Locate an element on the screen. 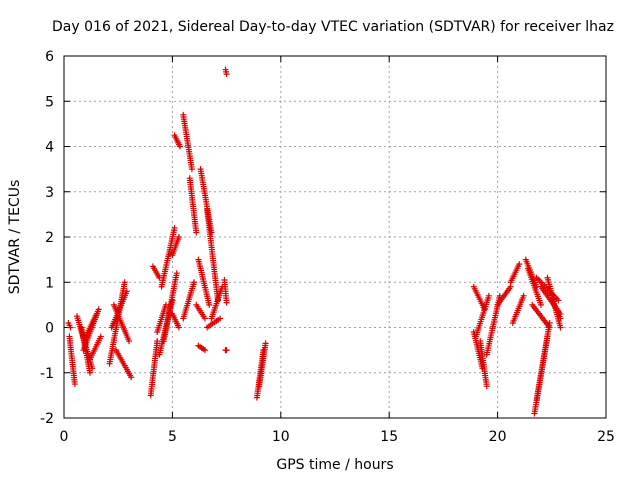 The width and height of the screenshot is (640, 480). x-tick-label: 10 is located at coordinates (281, 437).